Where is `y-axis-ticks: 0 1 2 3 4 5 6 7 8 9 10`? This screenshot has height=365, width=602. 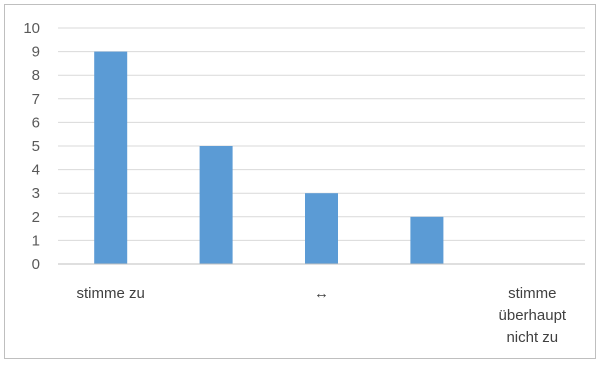
y-axis-ticks: 0 1 2 3 4 5 6 7 8 9 10 is located at coordinates (31, 146).